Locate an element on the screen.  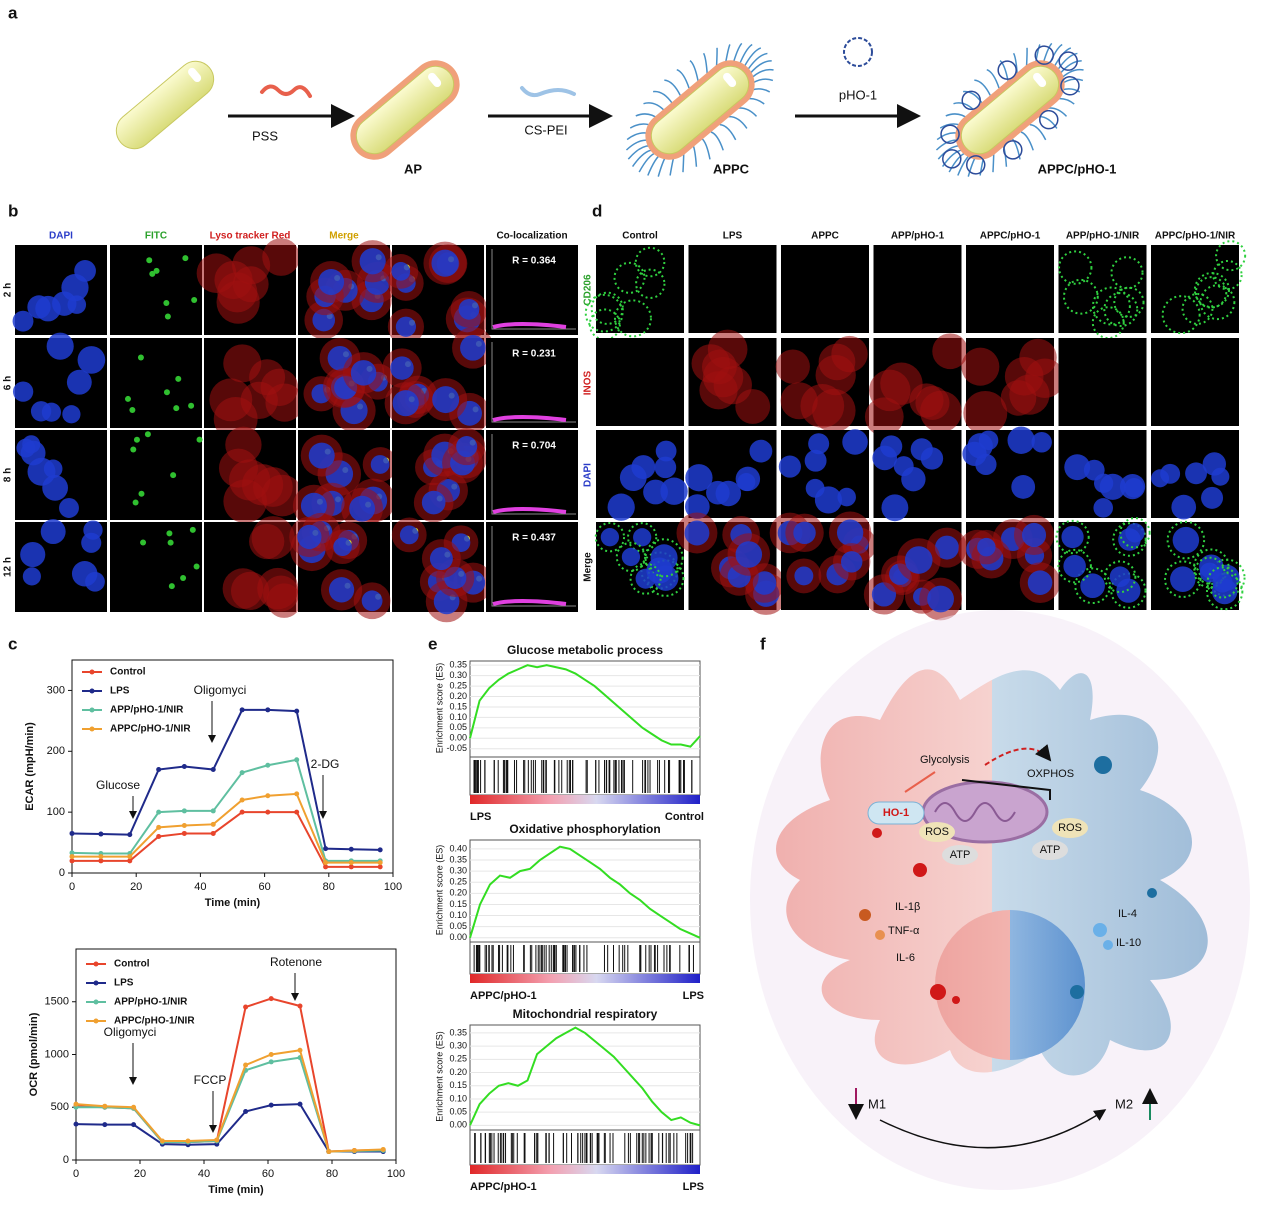
rank-gradient is located at coordinates (585, 978).